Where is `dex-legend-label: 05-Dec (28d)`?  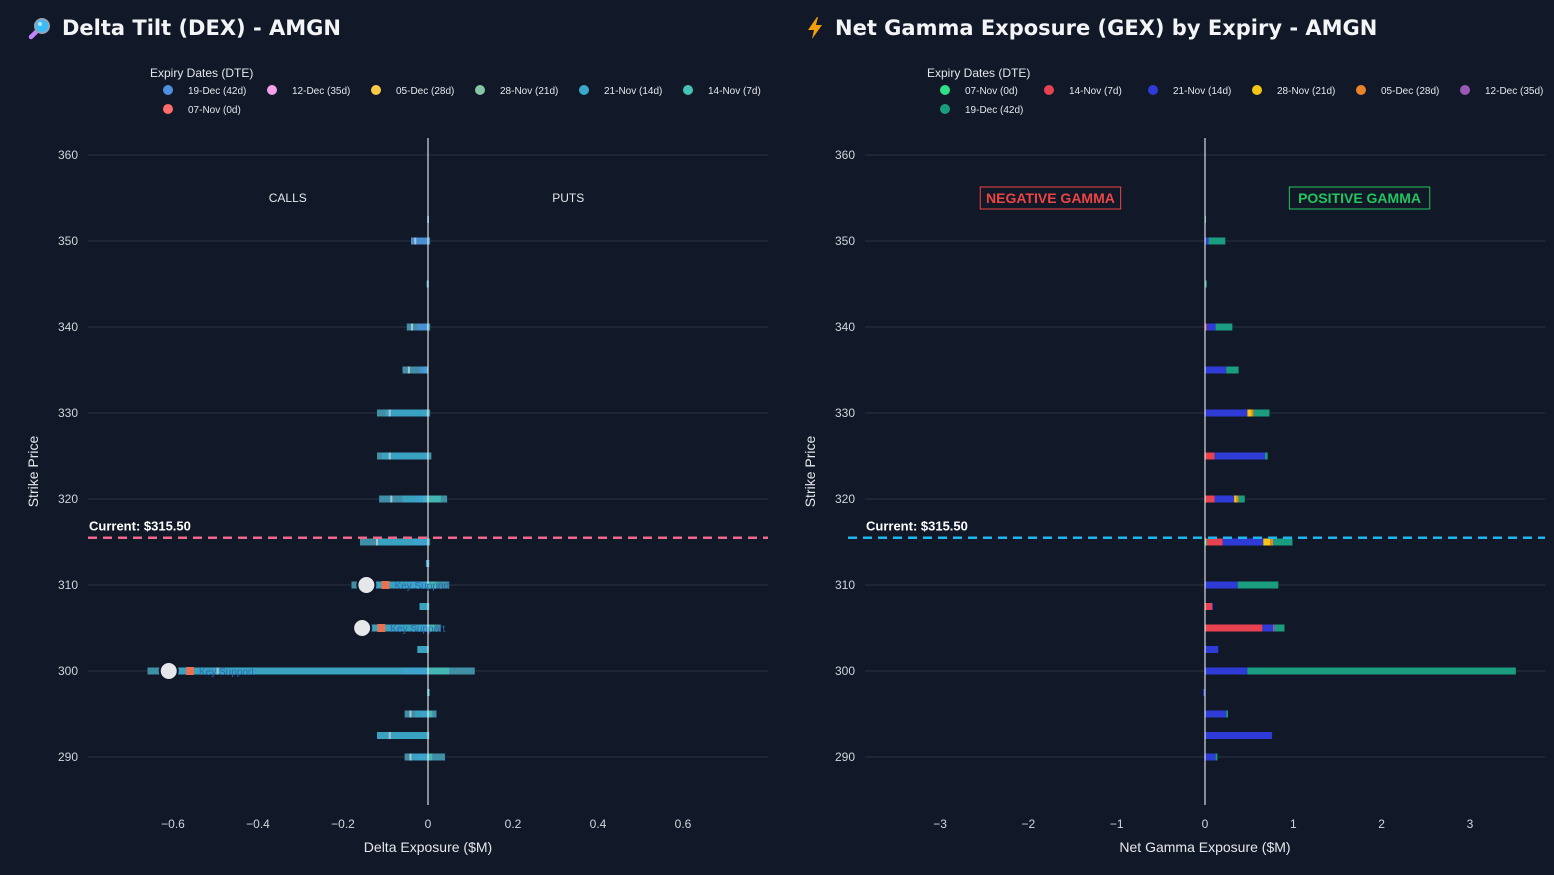
dex-legend-label: 05-Dec (28d) is located at coordinates (425, 91).